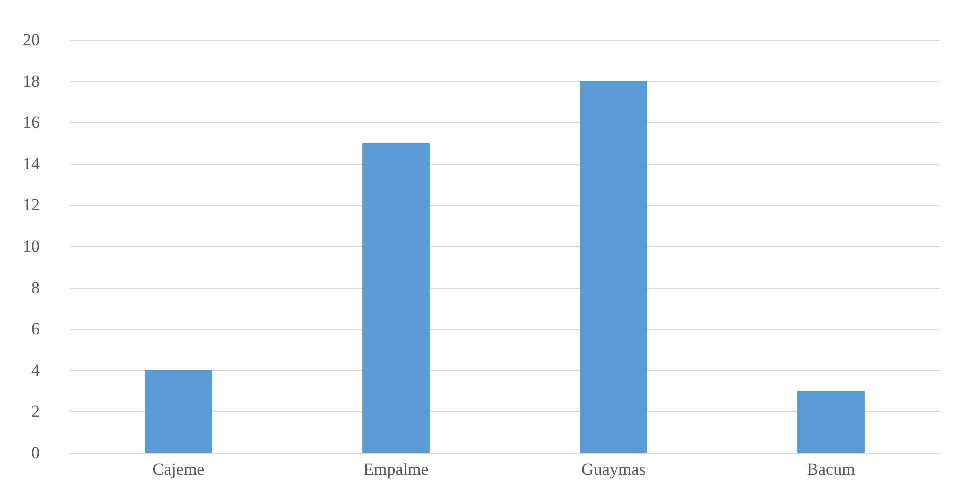 This screenshot has width=958, height=504. What do you see at coordinates (36, 453) in the screenshot?
I see `y-tick-label: 0` at bounding box center [36, 453].